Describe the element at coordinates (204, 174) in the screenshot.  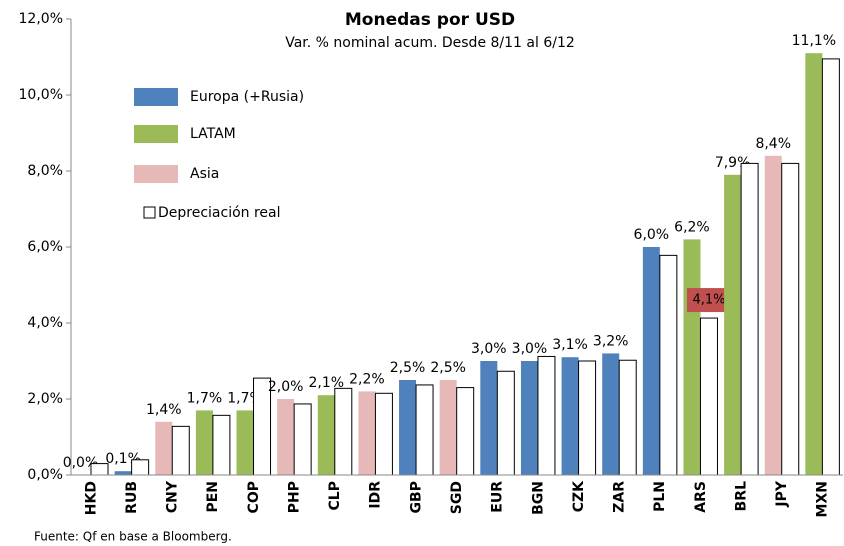
I see `legend-label: Asia` at that location.